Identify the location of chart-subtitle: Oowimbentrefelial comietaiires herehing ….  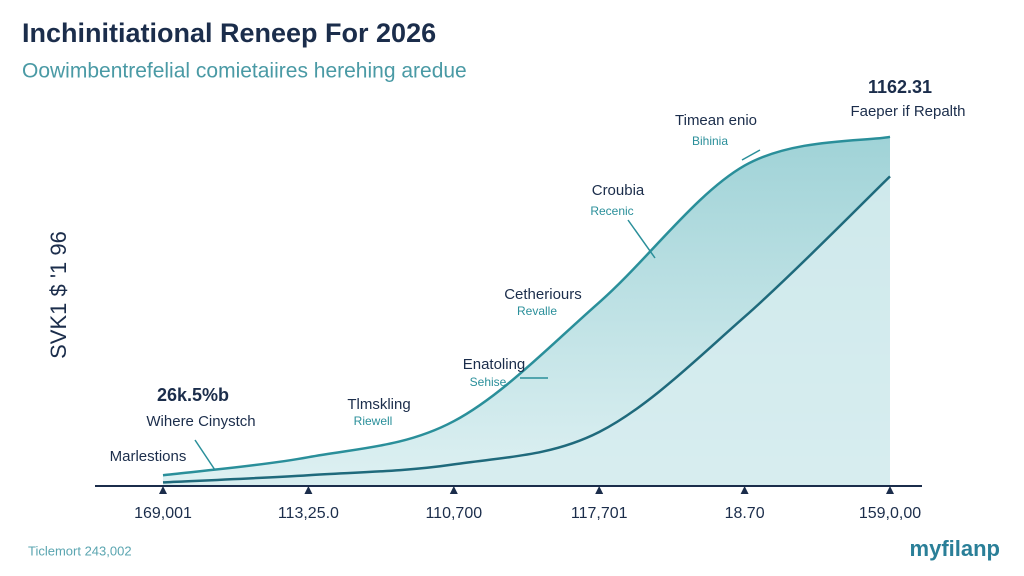
(244, 71).